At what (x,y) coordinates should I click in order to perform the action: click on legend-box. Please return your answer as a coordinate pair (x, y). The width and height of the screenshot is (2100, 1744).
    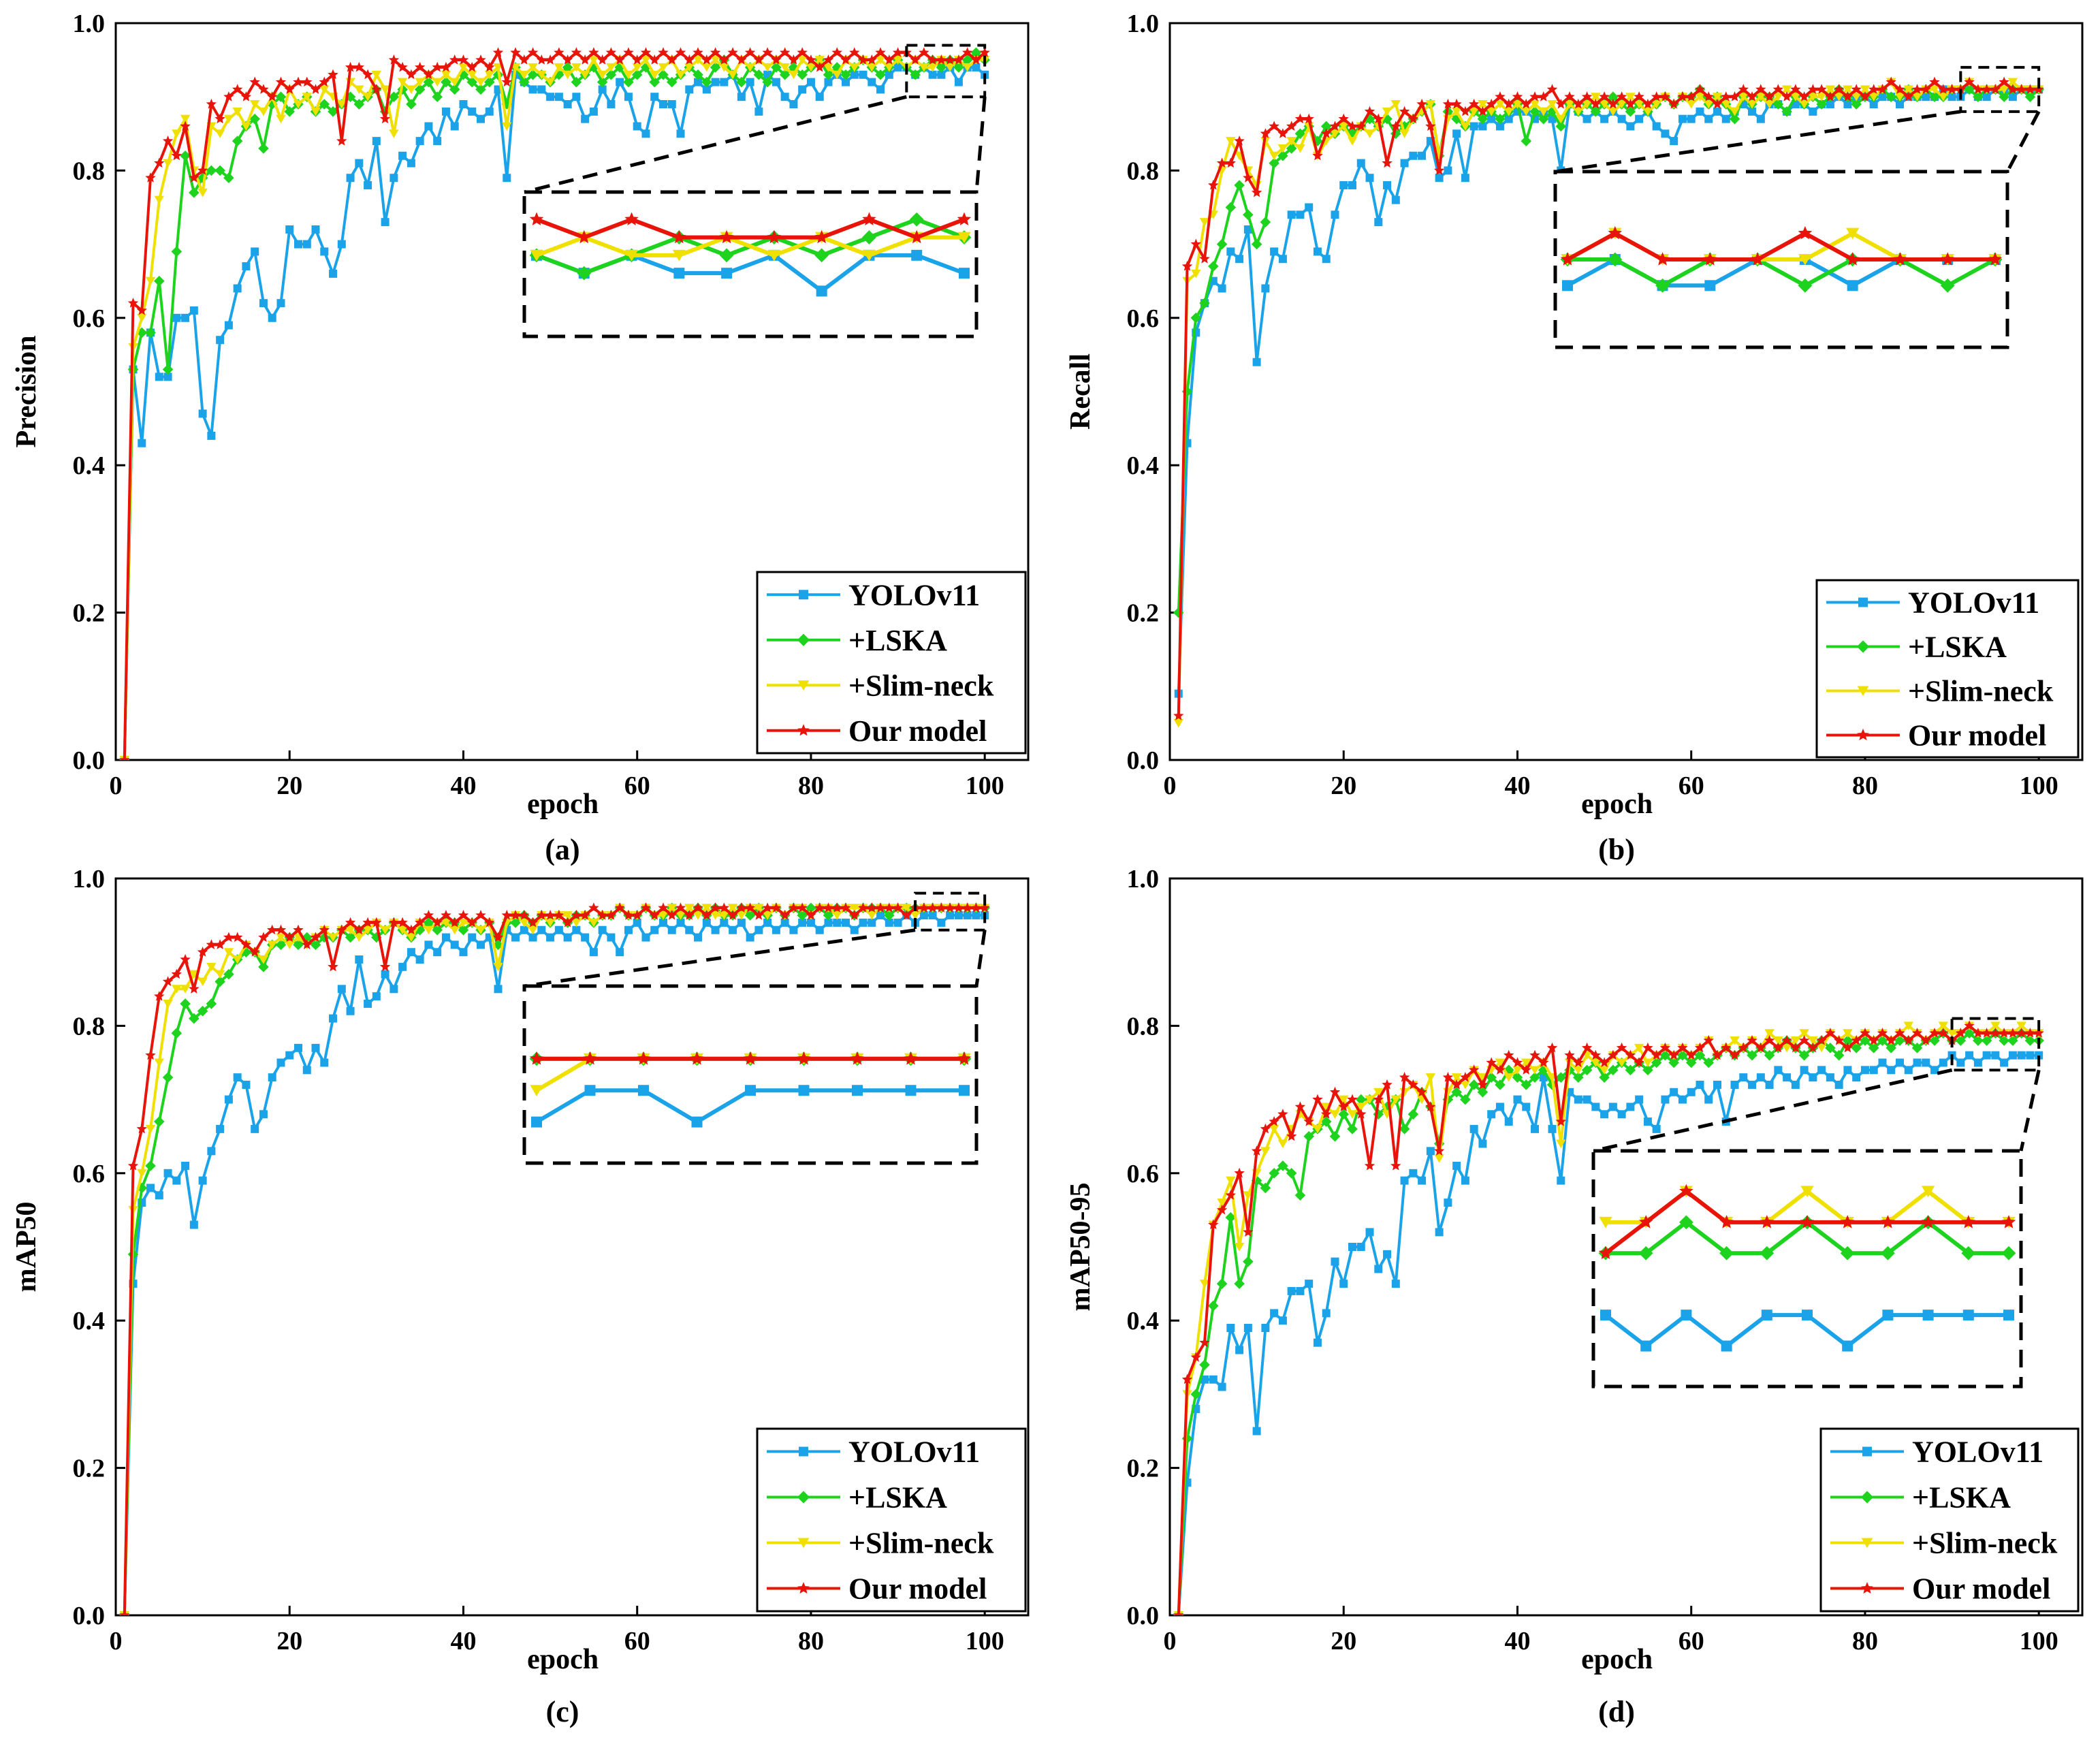
    Looking at the image, I should click on (1948, 669).